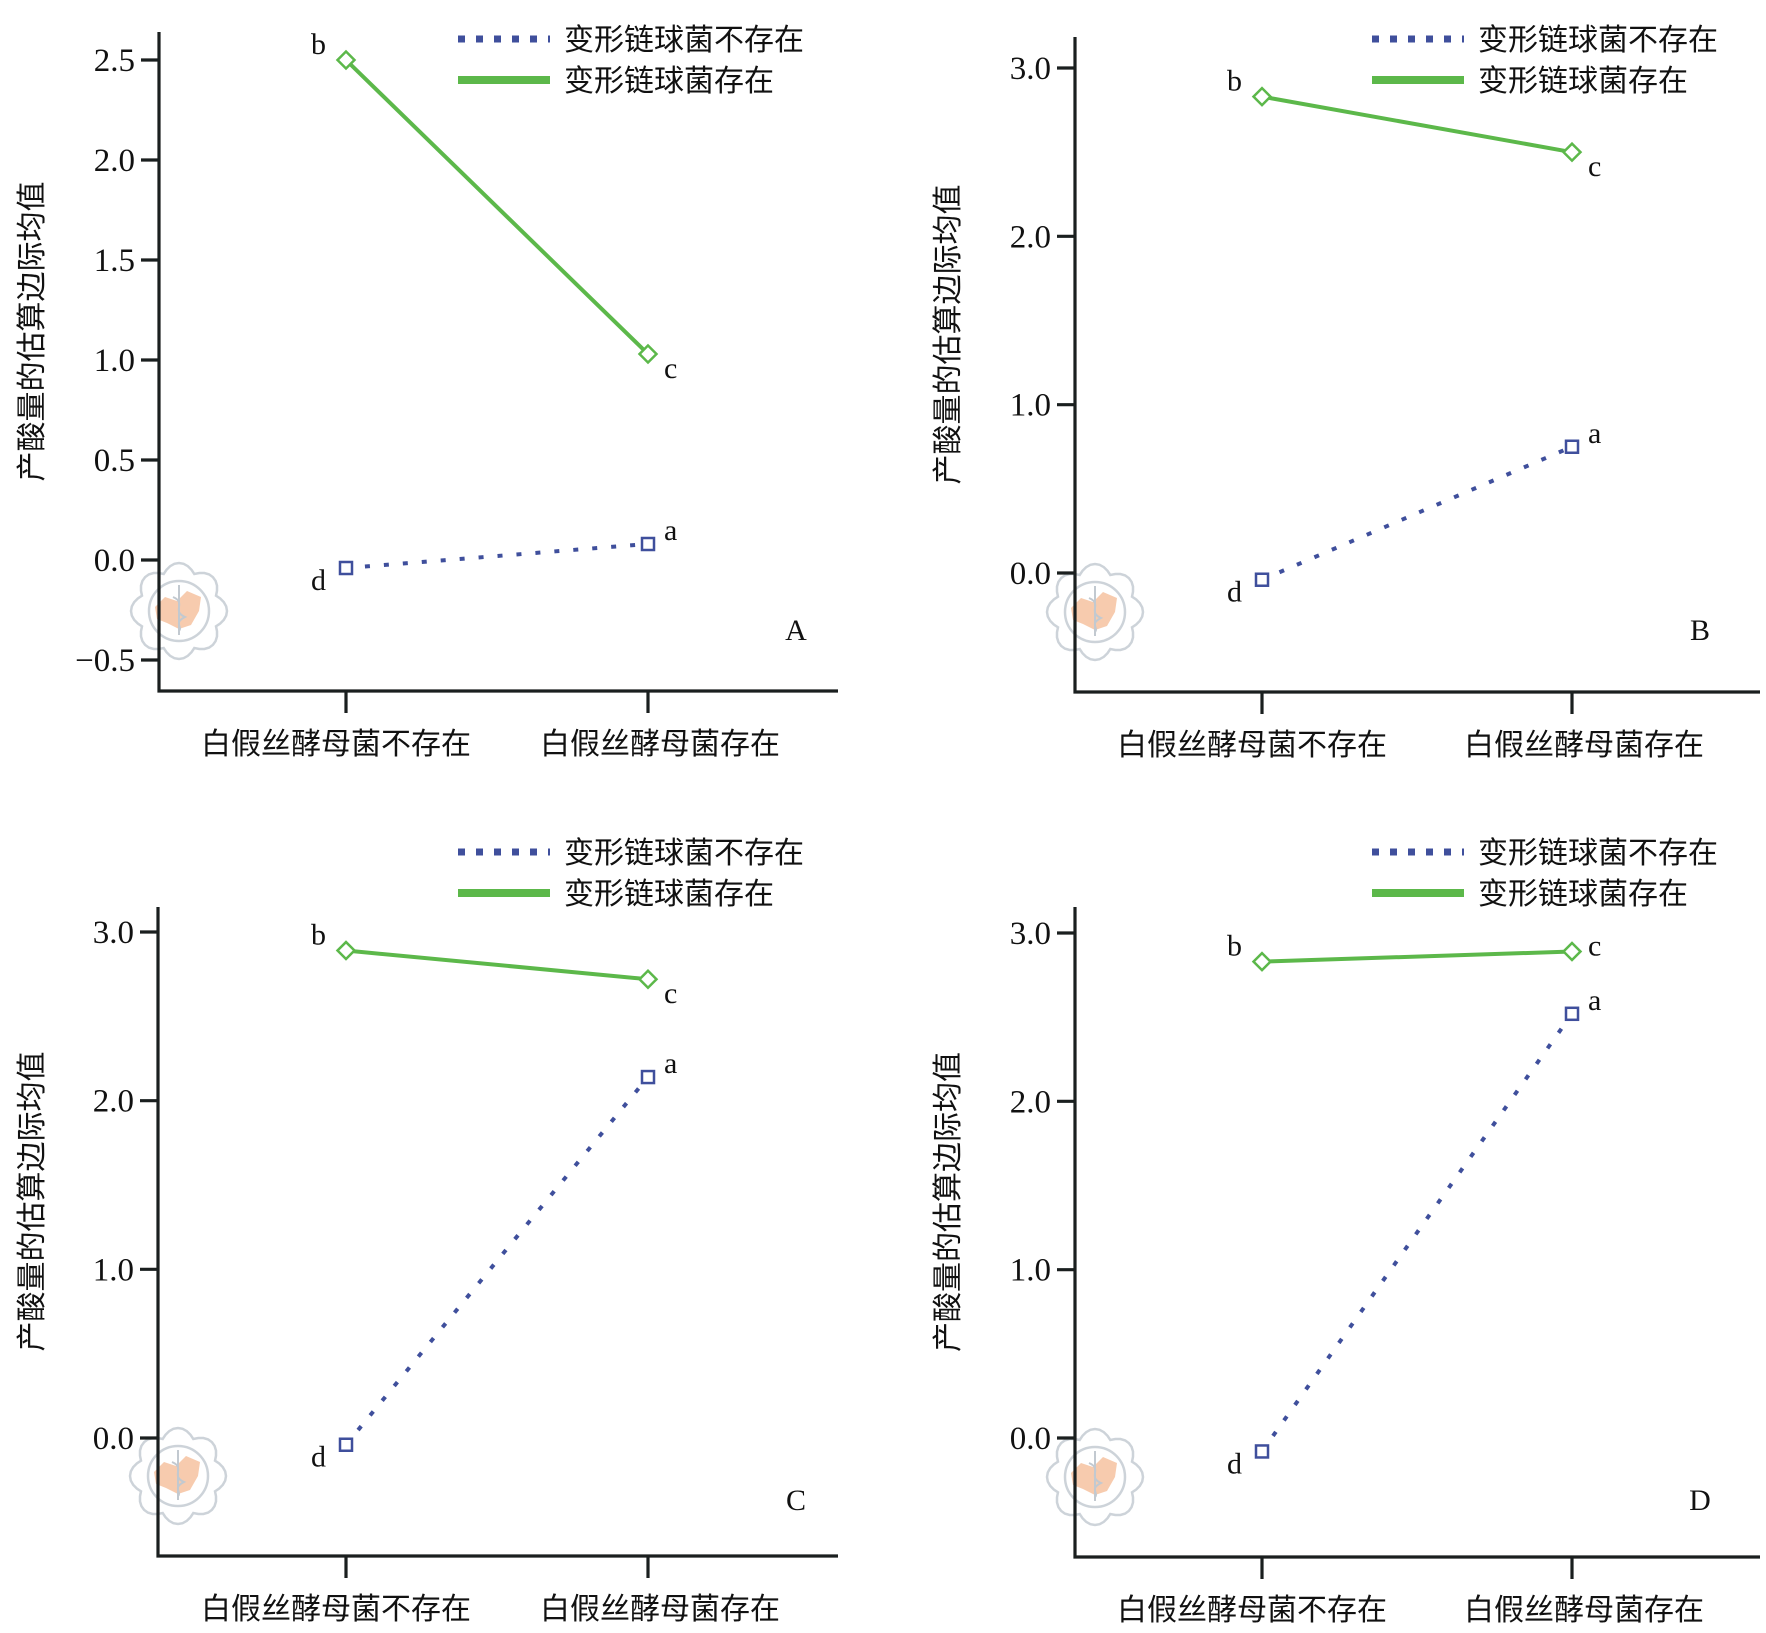 The image size is (1766, 1633). I want to click on panel-letter: C, so click(796, 1500).